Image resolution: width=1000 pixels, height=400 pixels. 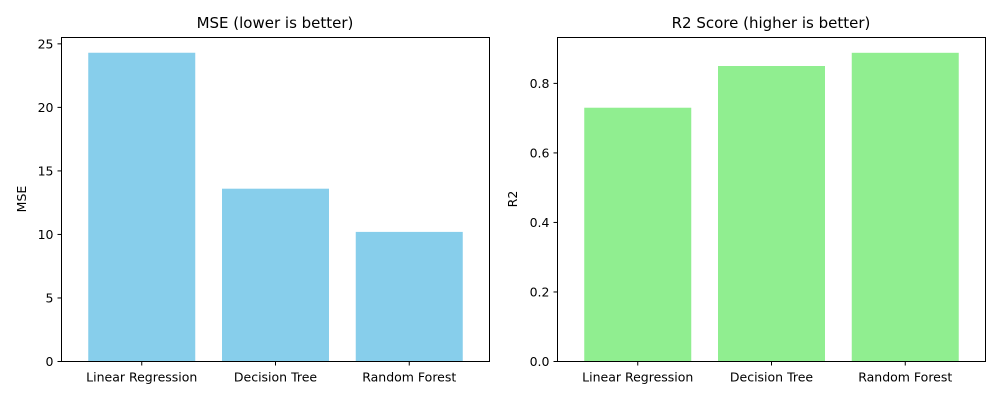 What do you see at coordinates (540, 361) in the screenshot?
I see `y-tick-label: 0.0` at bounding box center [540, 361].